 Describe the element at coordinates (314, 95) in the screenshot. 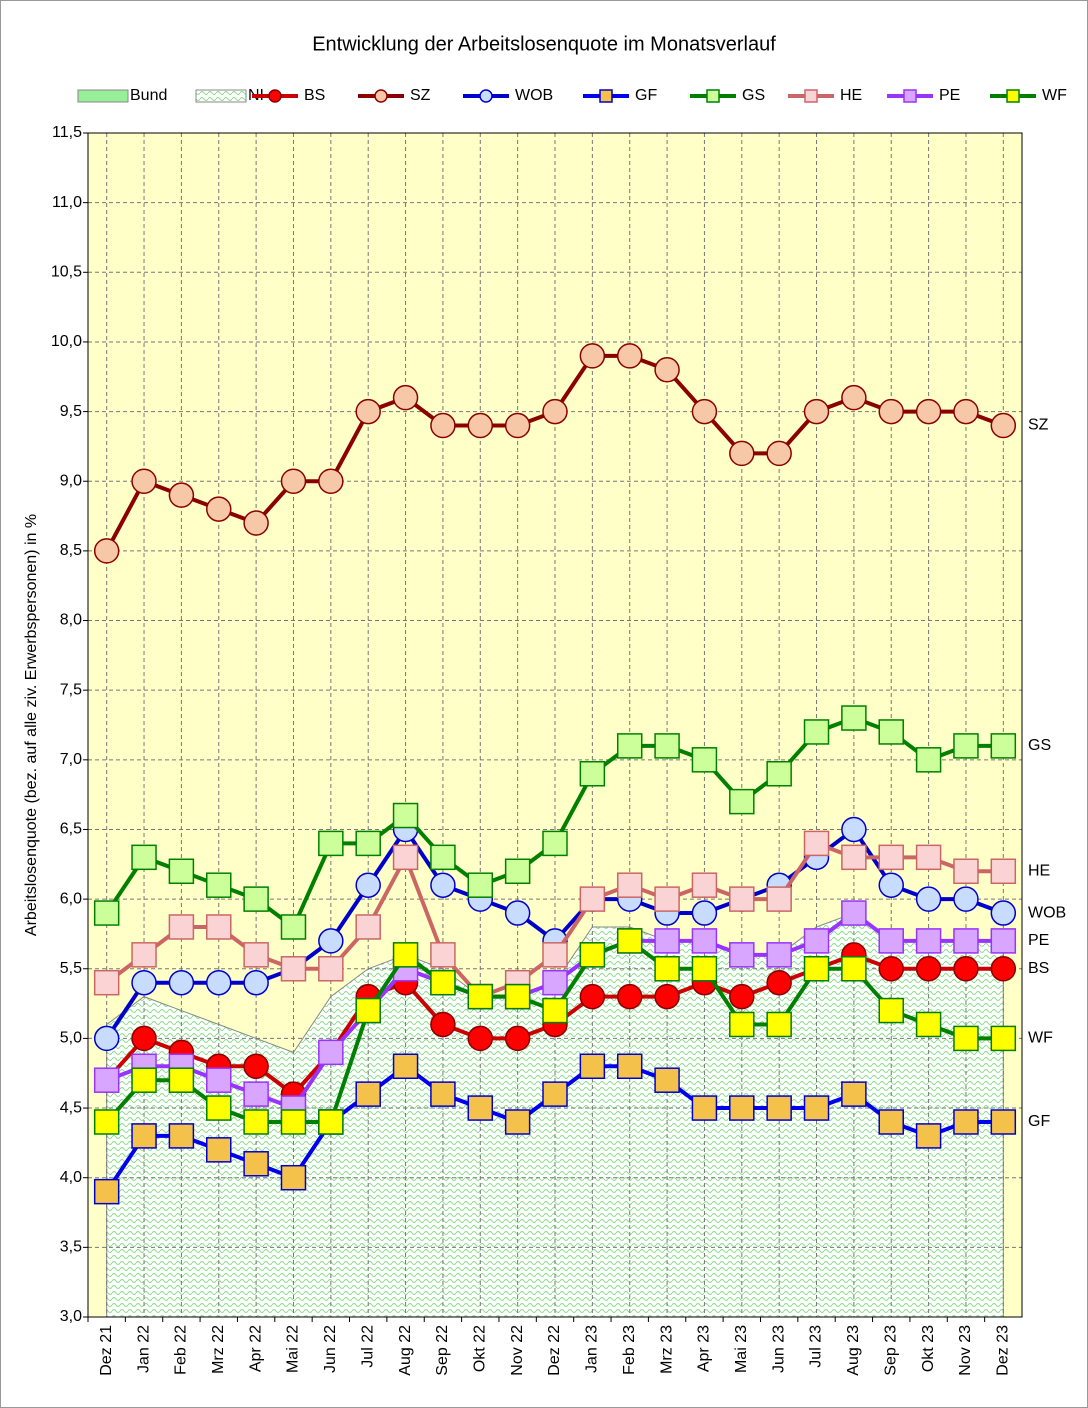

I see `legend-label: BS` at that location.